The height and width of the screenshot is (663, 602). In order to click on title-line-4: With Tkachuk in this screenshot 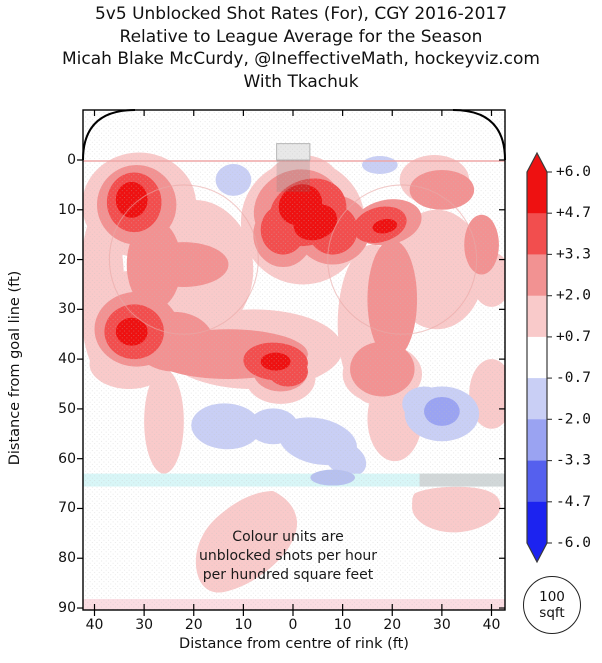, I will do `click(301, 81)`.